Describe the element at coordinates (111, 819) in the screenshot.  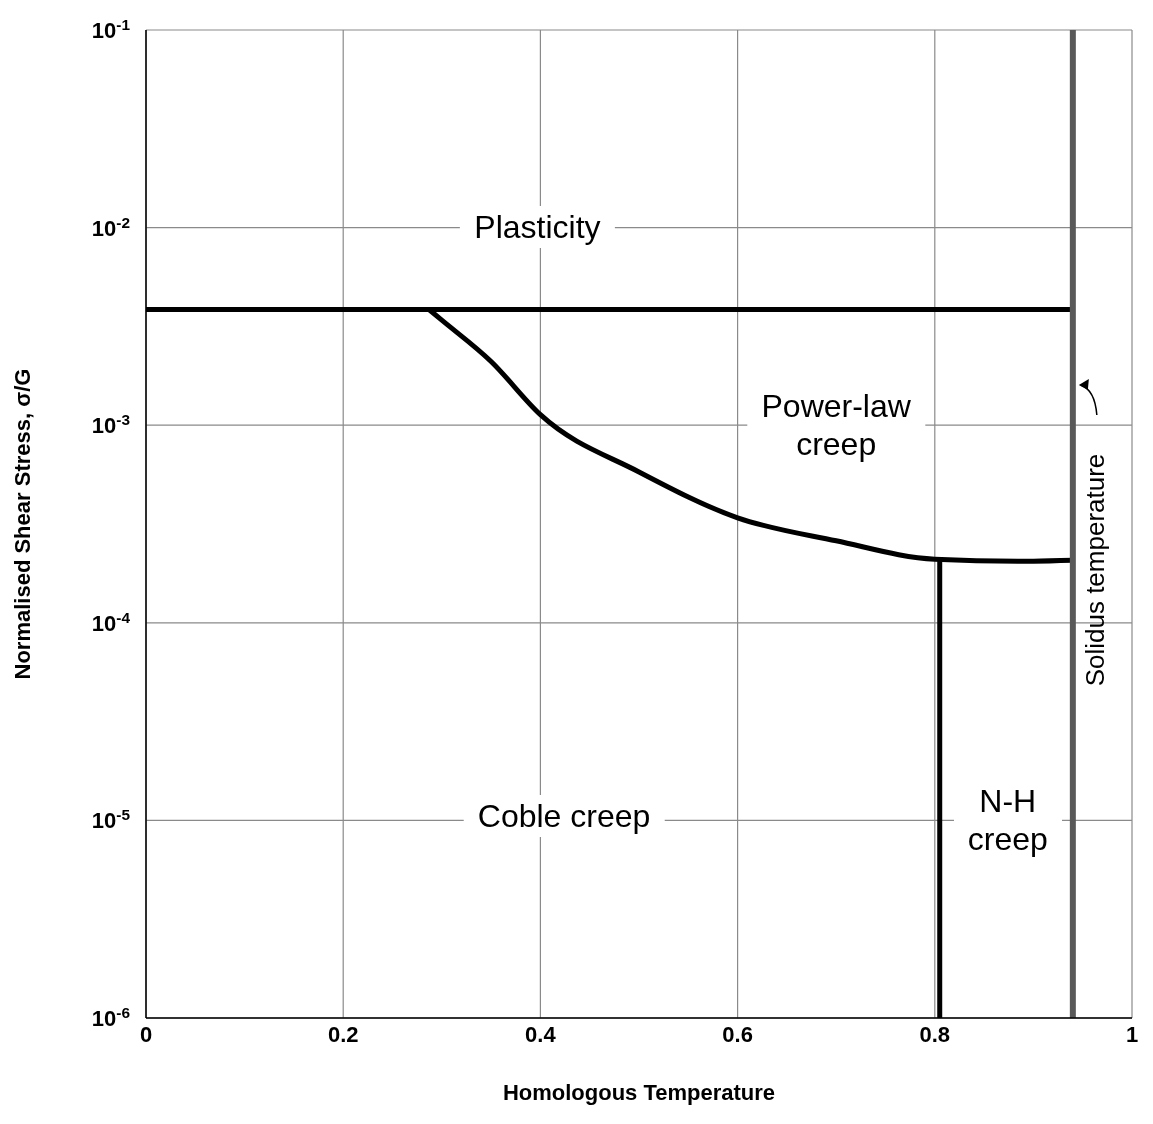
I see `y-tick-label: 10$^{-5}$` at that location.